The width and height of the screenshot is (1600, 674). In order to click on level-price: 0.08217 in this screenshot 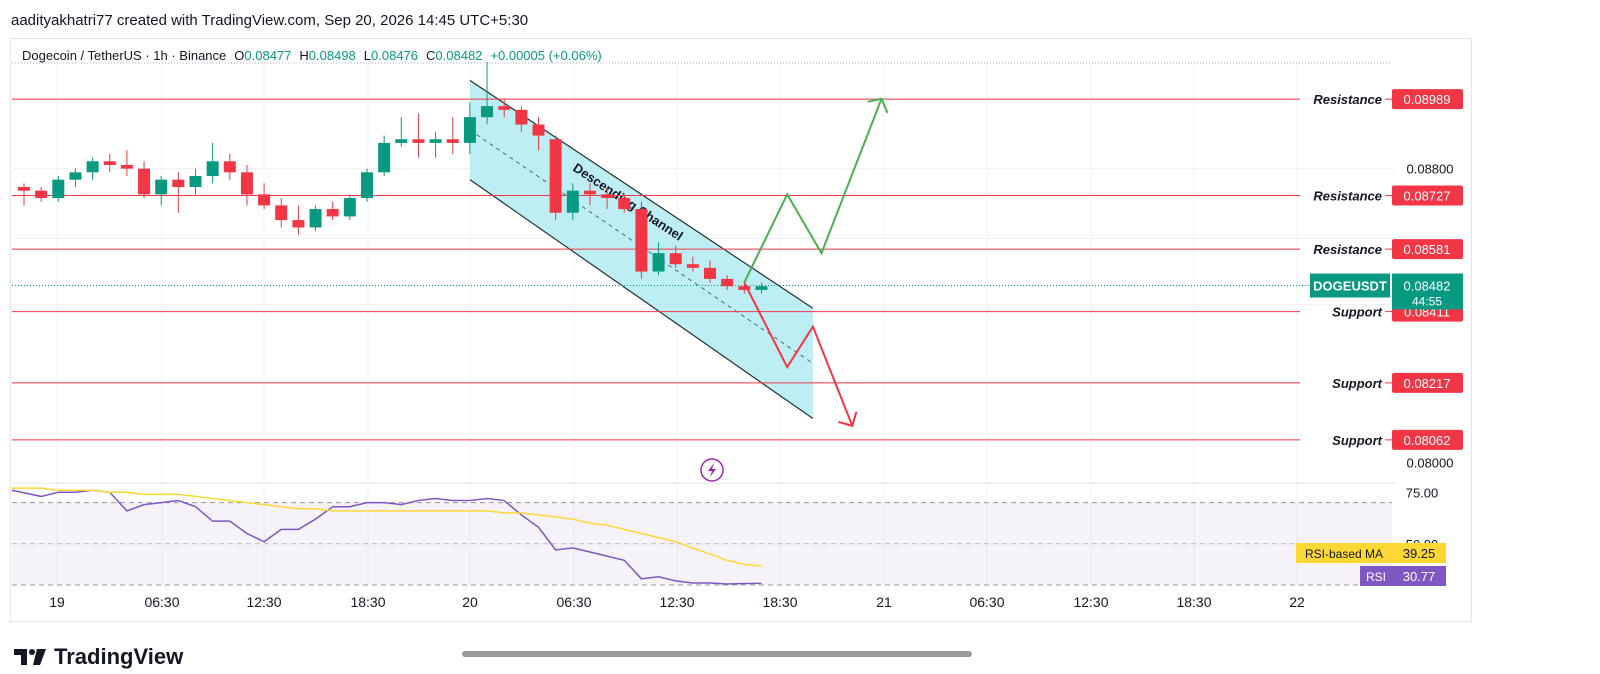, I will do `click(1427, 383)`.